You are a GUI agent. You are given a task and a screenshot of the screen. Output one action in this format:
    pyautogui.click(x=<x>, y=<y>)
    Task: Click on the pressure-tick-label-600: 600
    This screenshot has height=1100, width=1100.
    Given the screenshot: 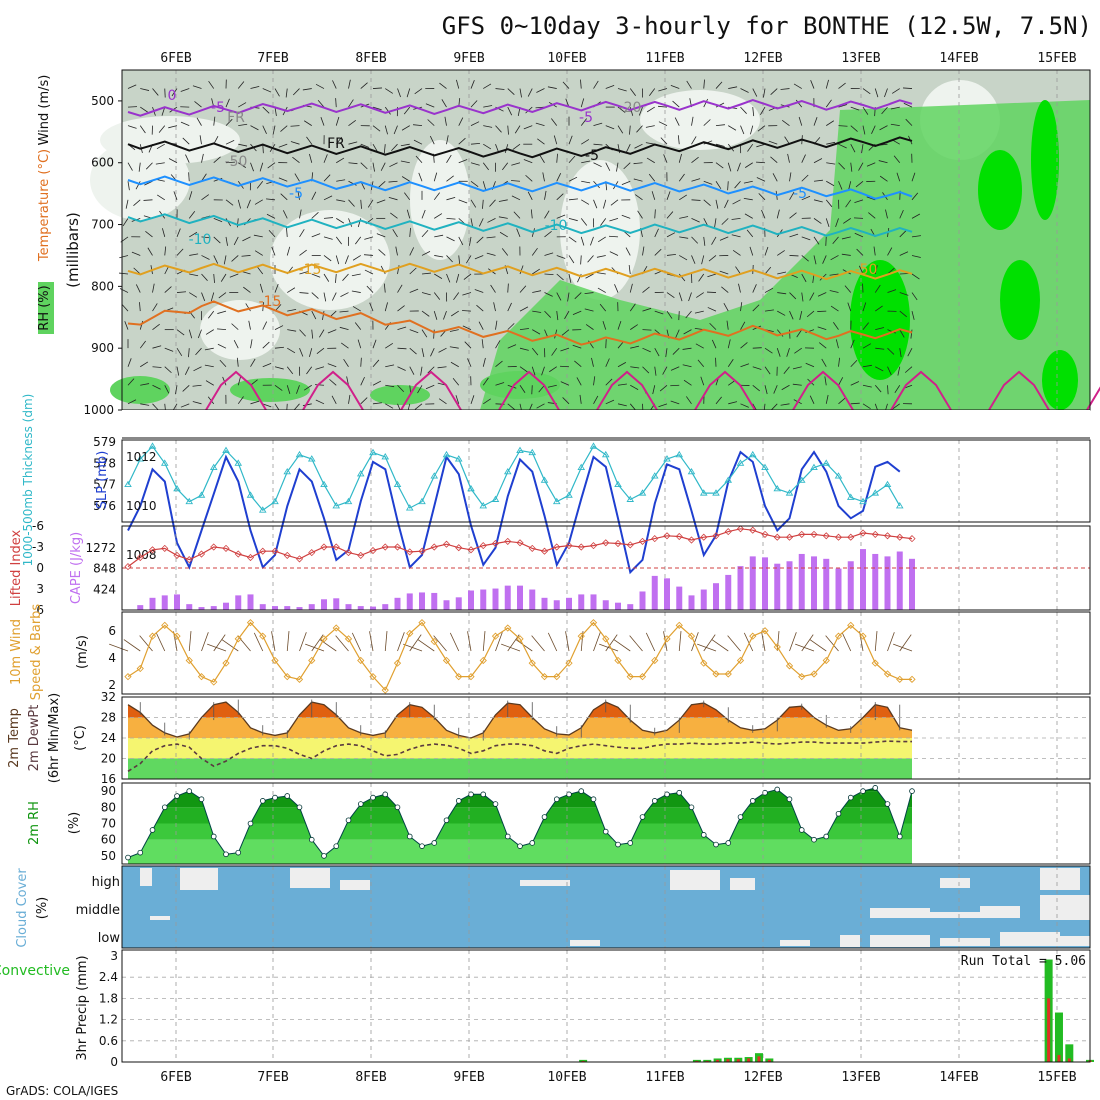 What is the action you would take?
    pyautogui.click(x=102, y=163)
    